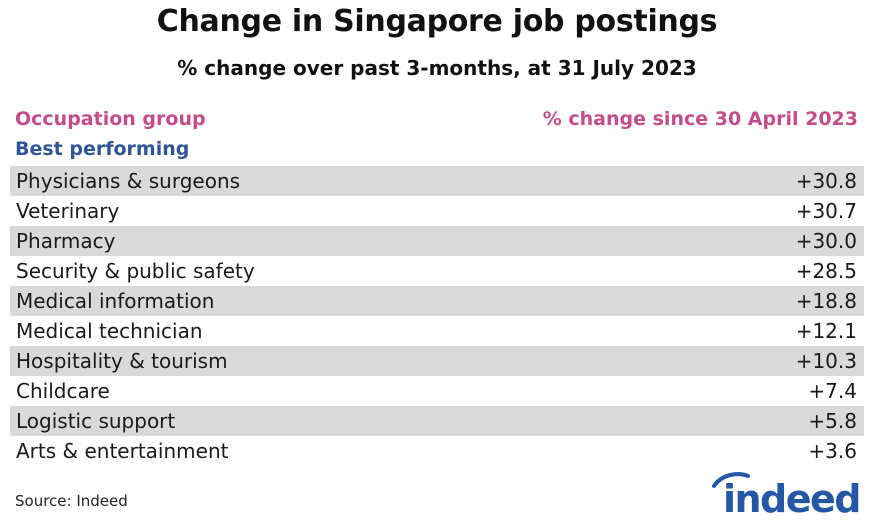 Image resolution: width=874 pixels, height=529 pixels. What do you see at coordinates (71, 501) in the screenshot?
I see `source-note: Source: Indeed` at bounding box center [71, 501].